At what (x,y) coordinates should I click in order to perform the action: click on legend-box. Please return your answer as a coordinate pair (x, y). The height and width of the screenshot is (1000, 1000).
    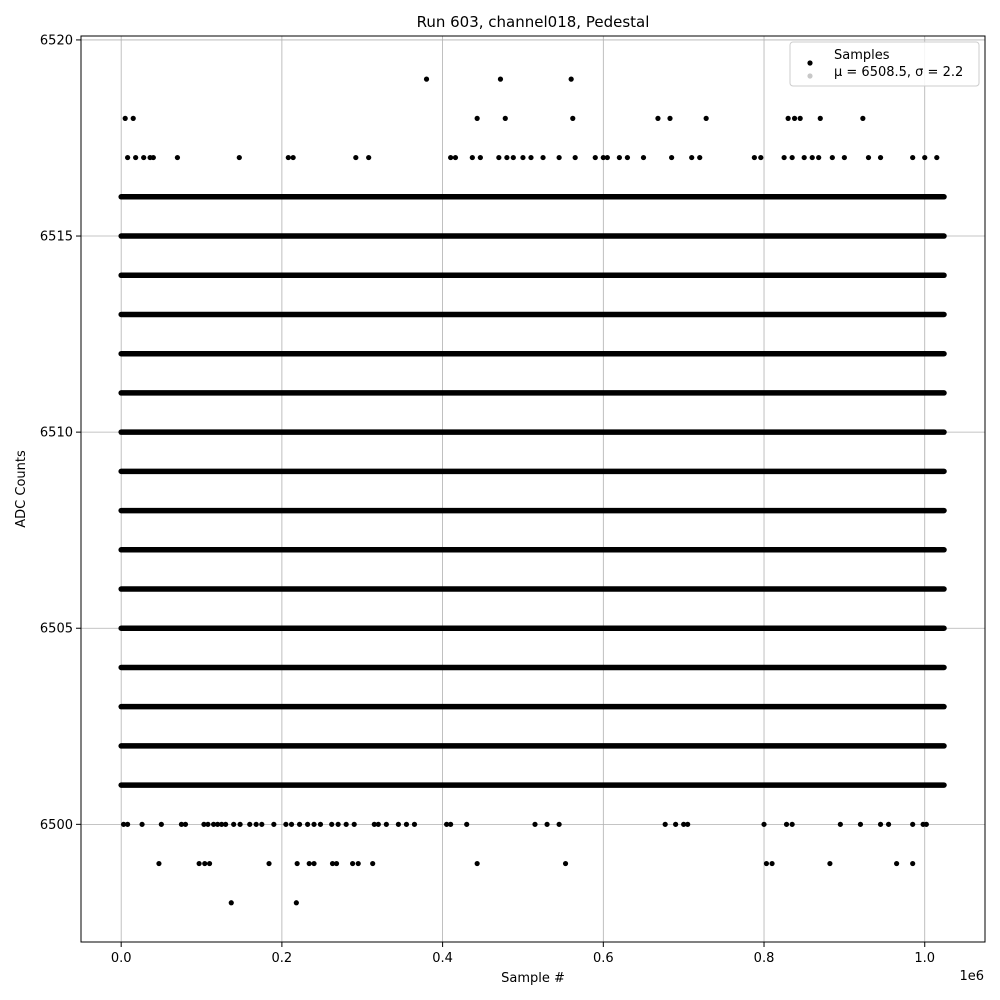
    Looking at the image, I should click on (884, 64).